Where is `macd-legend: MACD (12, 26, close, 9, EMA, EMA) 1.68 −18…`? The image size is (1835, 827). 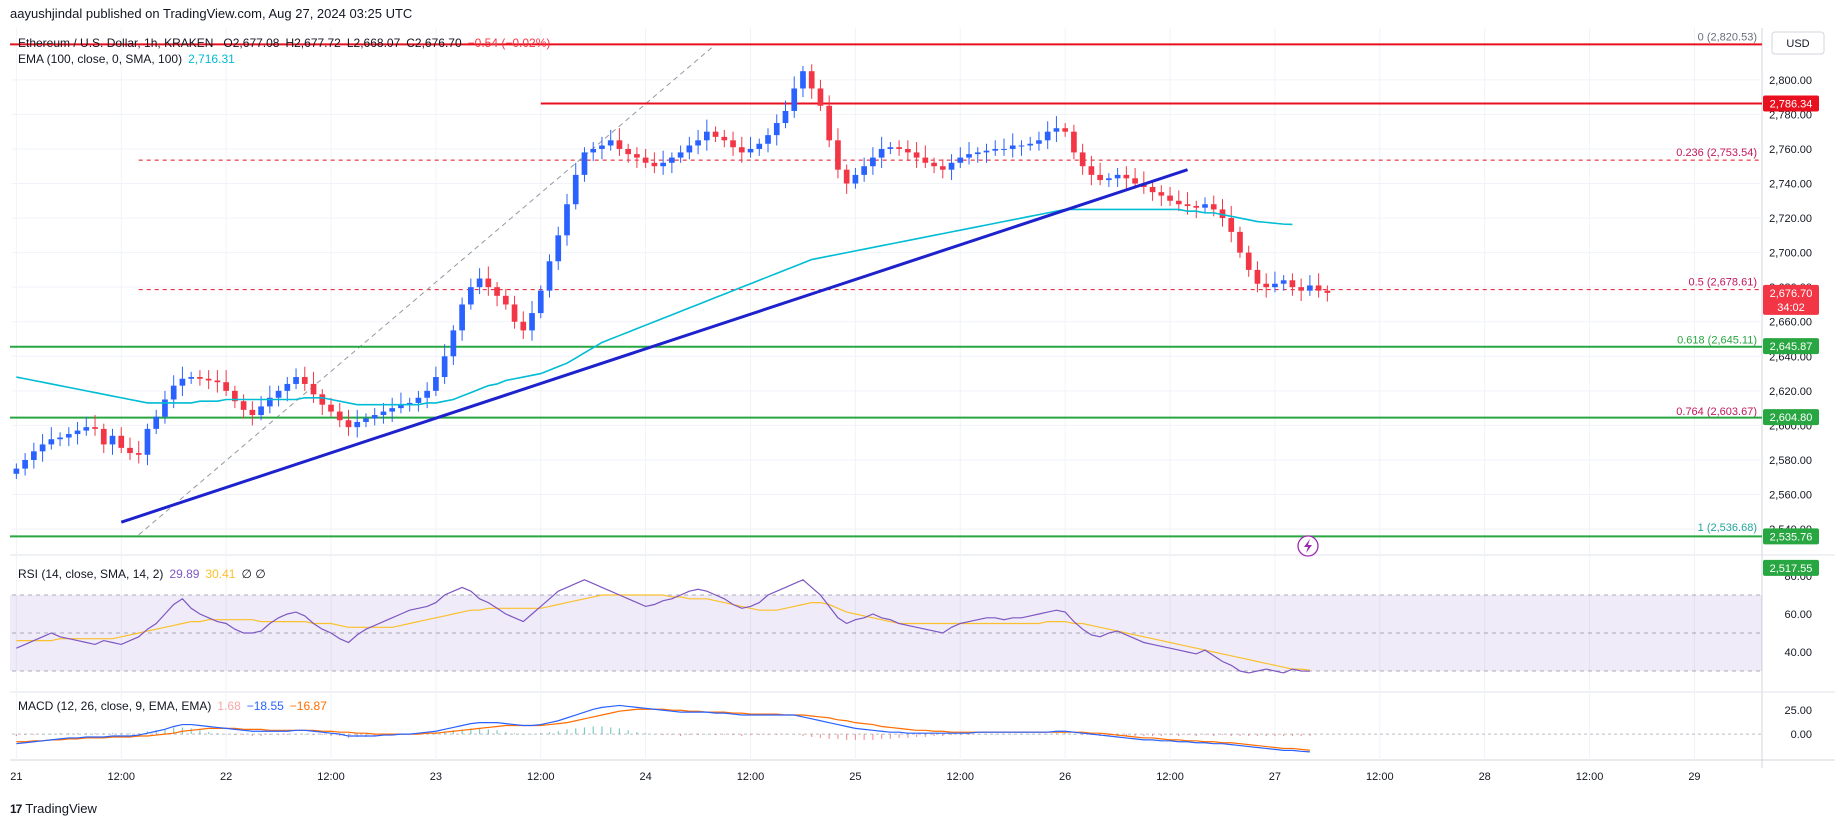
macd-legend: MACD (12, 26, close, 9, EMA, EMA) 1.68 −18… is located at coordinates (172, 706).